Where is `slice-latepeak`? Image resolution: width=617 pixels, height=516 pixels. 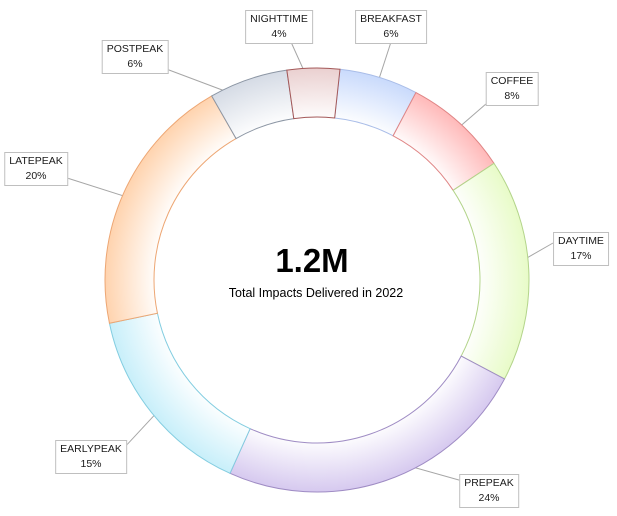 slice-latepeak is located at coordinates (170, 209).